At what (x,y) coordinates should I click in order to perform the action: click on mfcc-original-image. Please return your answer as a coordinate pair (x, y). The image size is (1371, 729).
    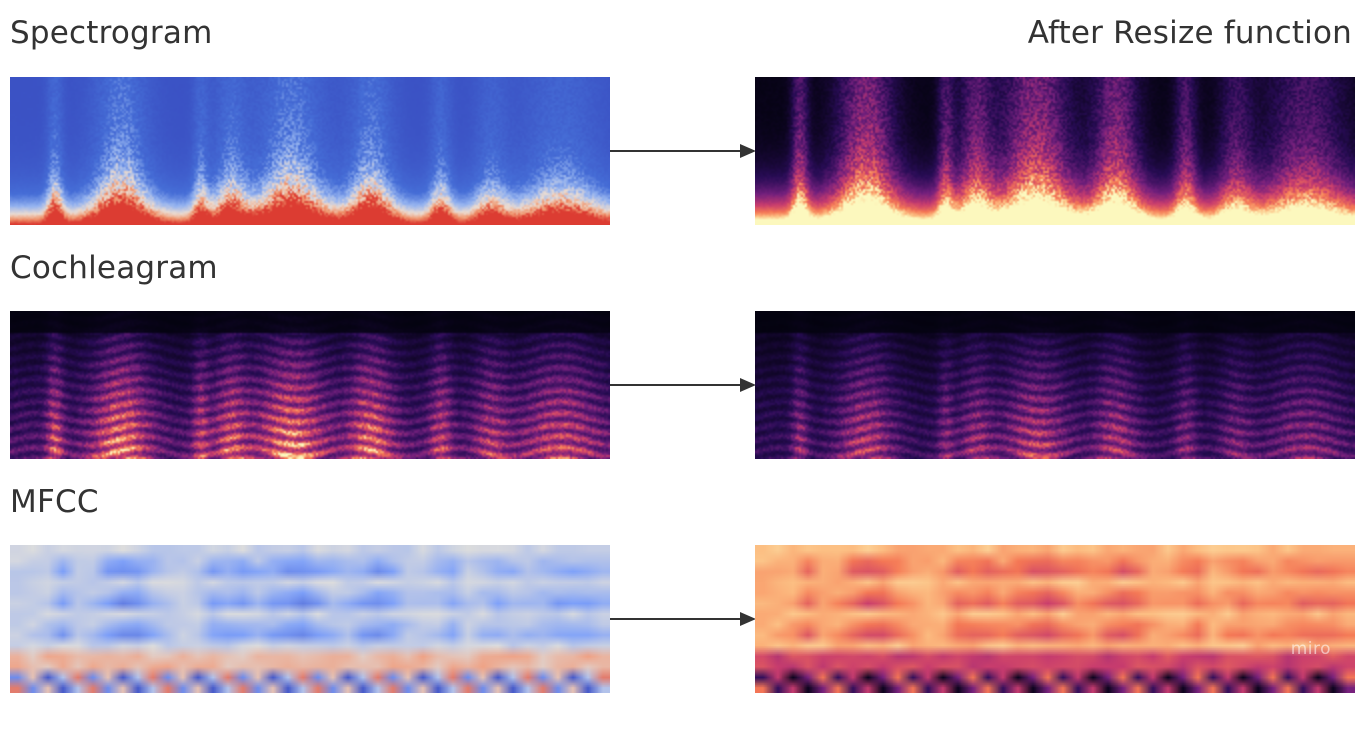
    Looking at the image, I should click on (310, 619).